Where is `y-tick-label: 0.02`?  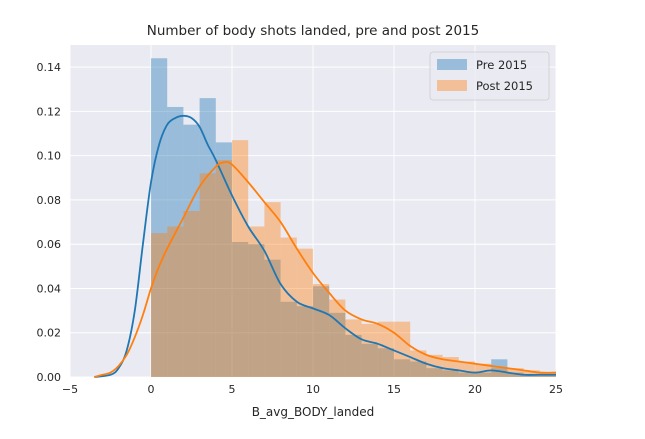 y-tick-label: 0.02 is located at coordinates (49, 333).